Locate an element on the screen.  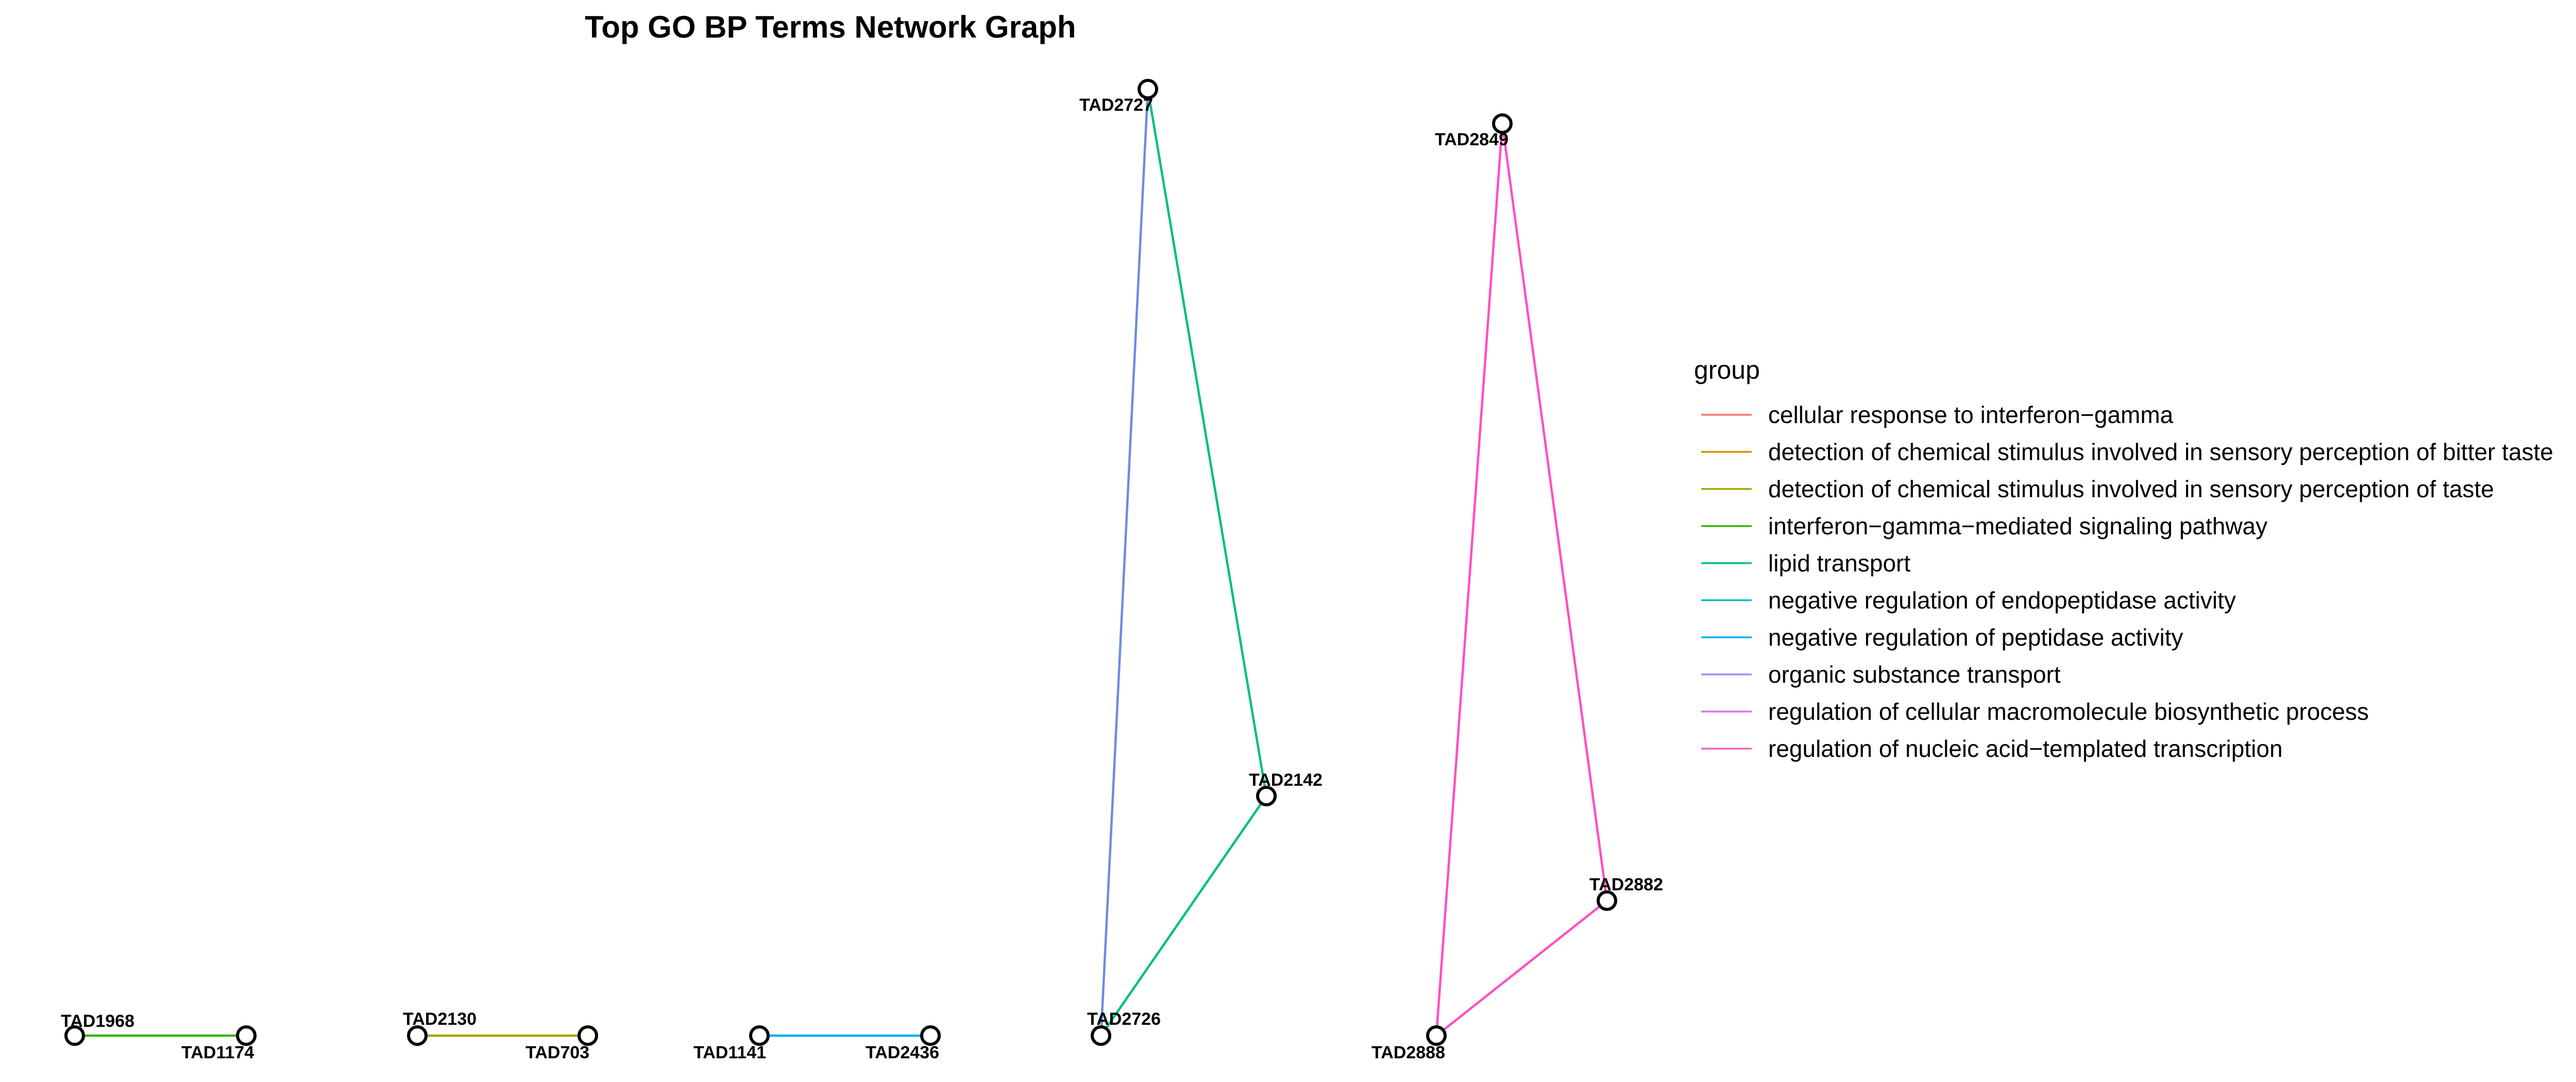
node-label-TAD1968: TAD1968 is located at coordinates (97, 1021).